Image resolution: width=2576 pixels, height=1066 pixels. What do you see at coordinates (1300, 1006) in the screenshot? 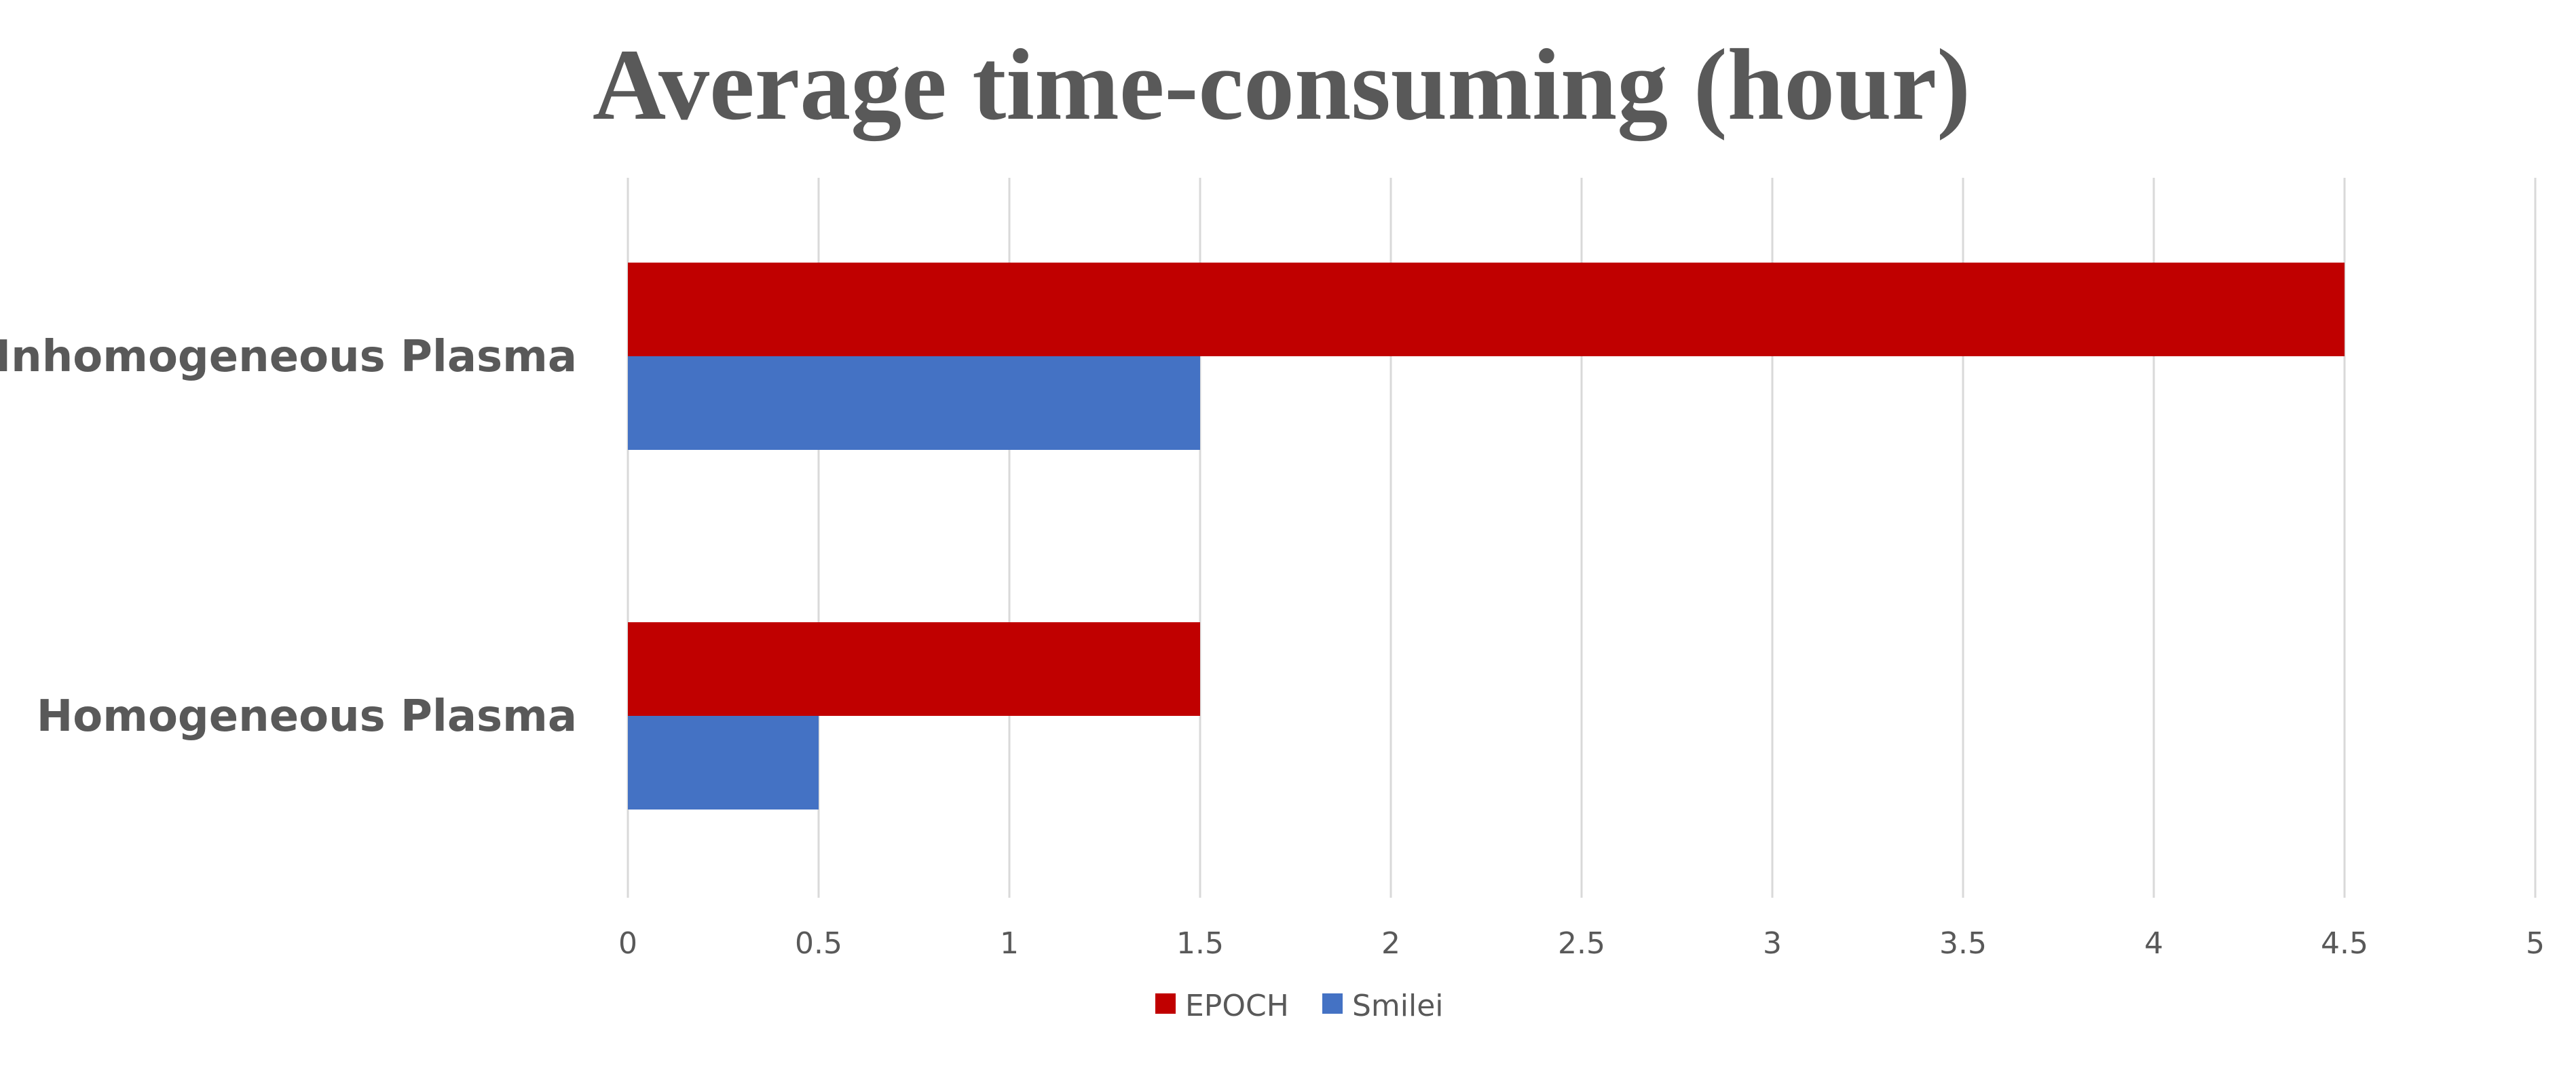
I see `legend: EPOCH Smilei` at bounding box center [1300, 1006].